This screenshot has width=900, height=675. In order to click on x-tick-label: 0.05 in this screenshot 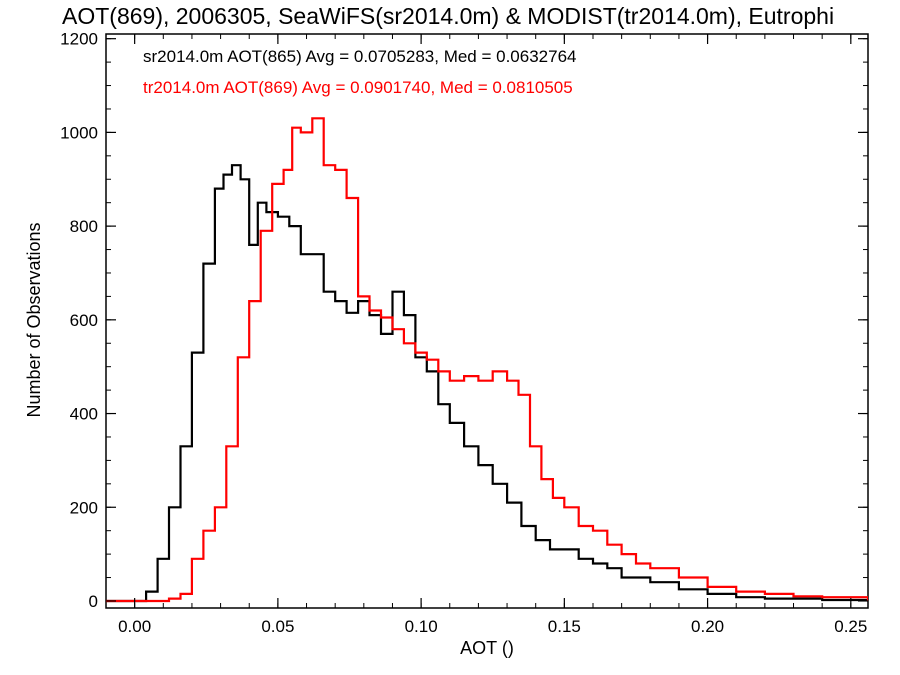, I will do `click(277, 626)`.